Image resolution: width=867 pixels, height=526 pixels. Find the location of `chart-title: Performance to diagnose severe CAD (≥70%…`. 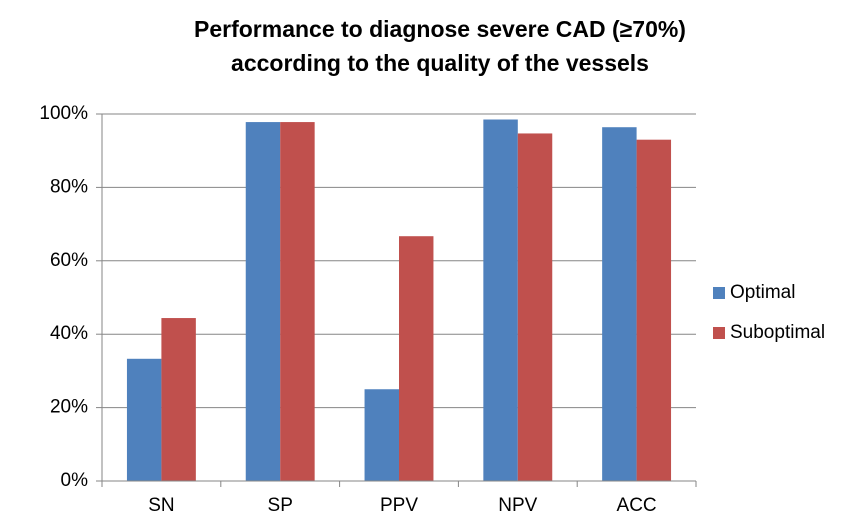

chart-title: Performance to diagnose severe CAD (≥70%… is located at coordinates (440, 29).